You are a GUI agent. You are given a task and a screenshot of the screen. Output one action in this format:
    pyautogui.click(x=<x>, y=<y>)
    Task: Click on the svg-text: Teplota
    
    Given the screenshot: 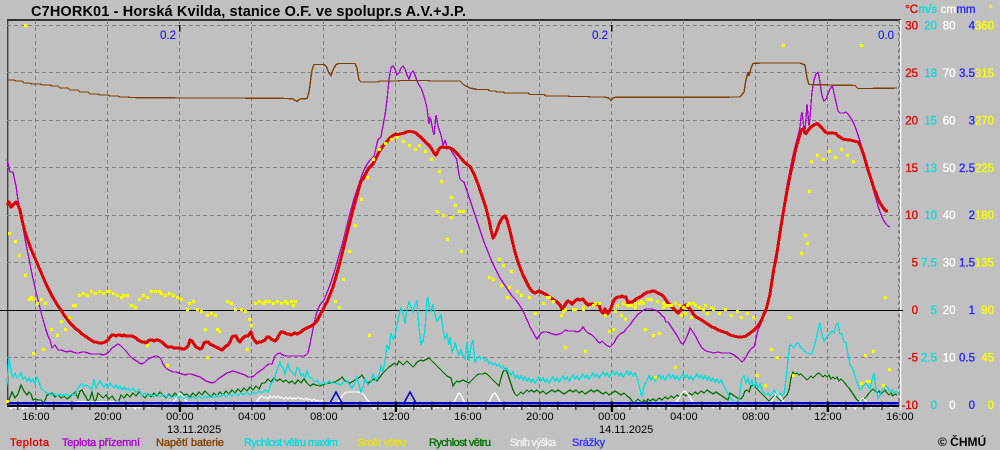 What is the action you would take?
    pyautogui.click(x=30, y=443)
    